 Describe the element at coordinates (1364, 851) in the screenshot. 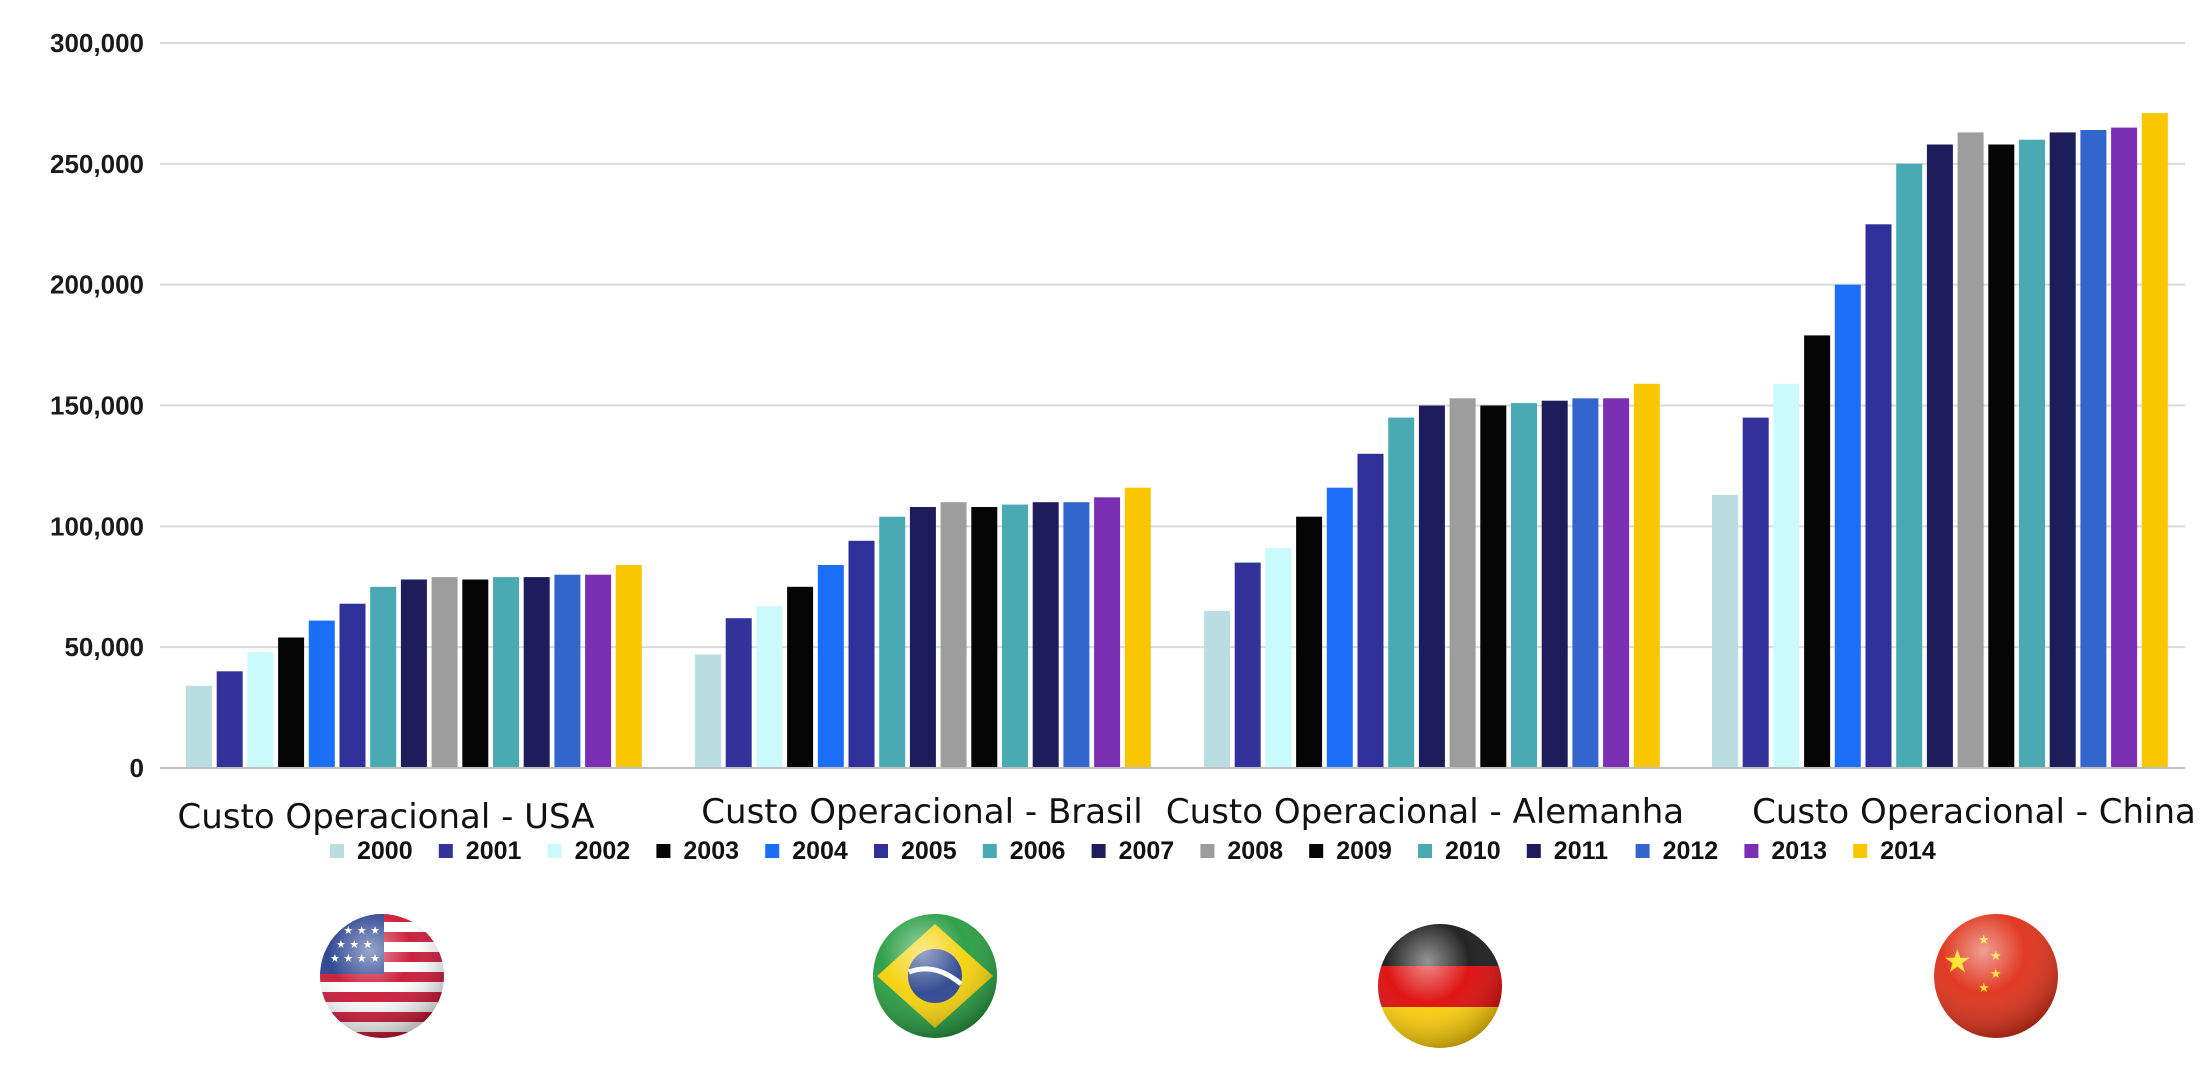

I see `legend-label: 2009` at that location.